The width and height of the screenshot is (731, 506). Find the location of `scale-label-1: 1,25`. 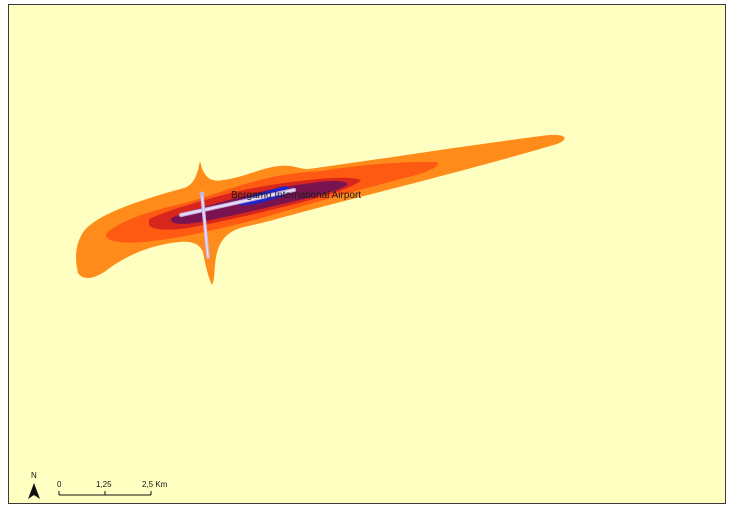

scale-label-1: 1,25 is located at coordinates (104, 484).